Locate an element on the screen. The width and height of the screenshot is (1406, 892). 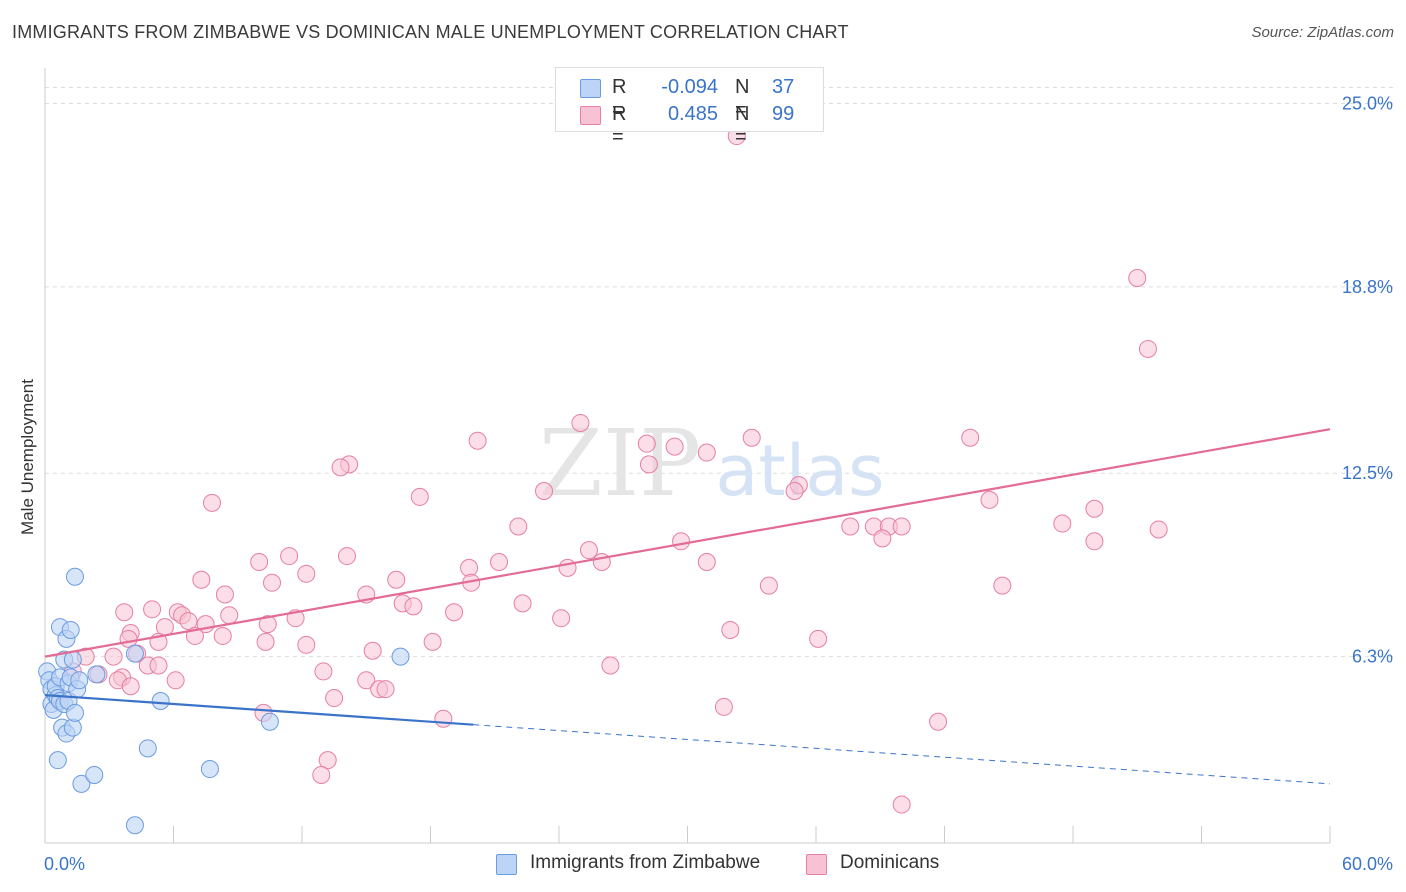
legend-r-value: -0.094 is located at coordinates (689, 87).